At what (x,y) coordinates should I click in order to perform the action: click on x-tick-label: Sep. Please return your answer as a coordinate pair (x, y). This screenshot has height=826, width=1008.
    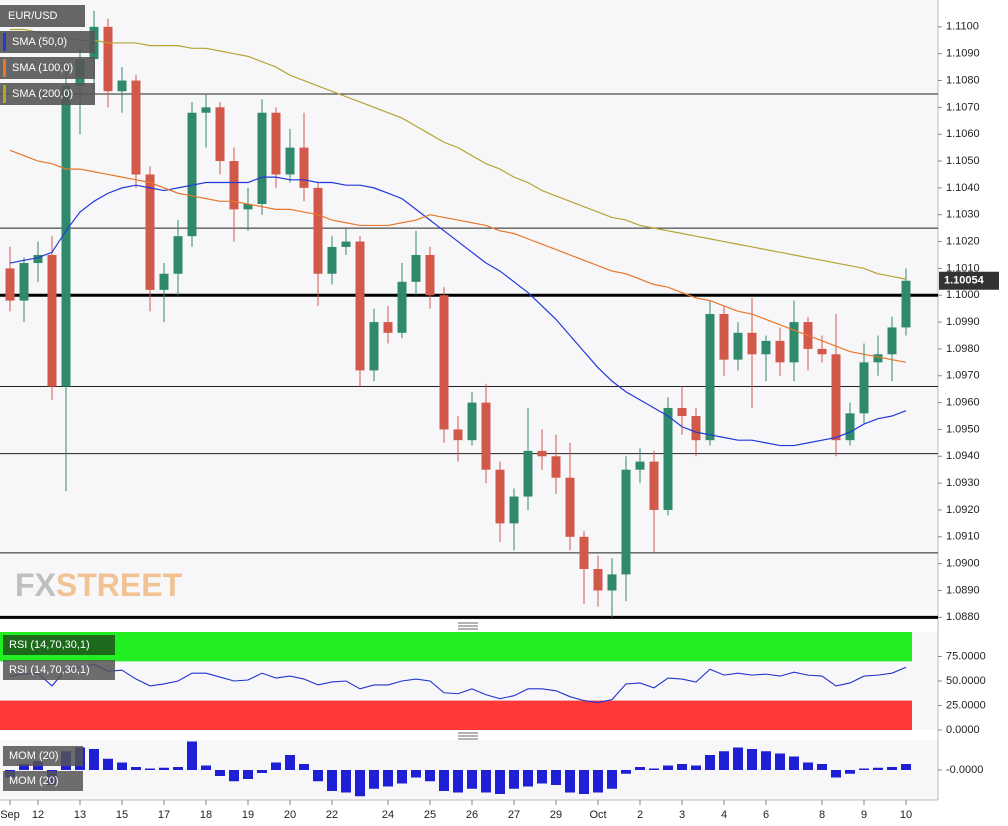
    Looking at the image, I should click on (10, 815).